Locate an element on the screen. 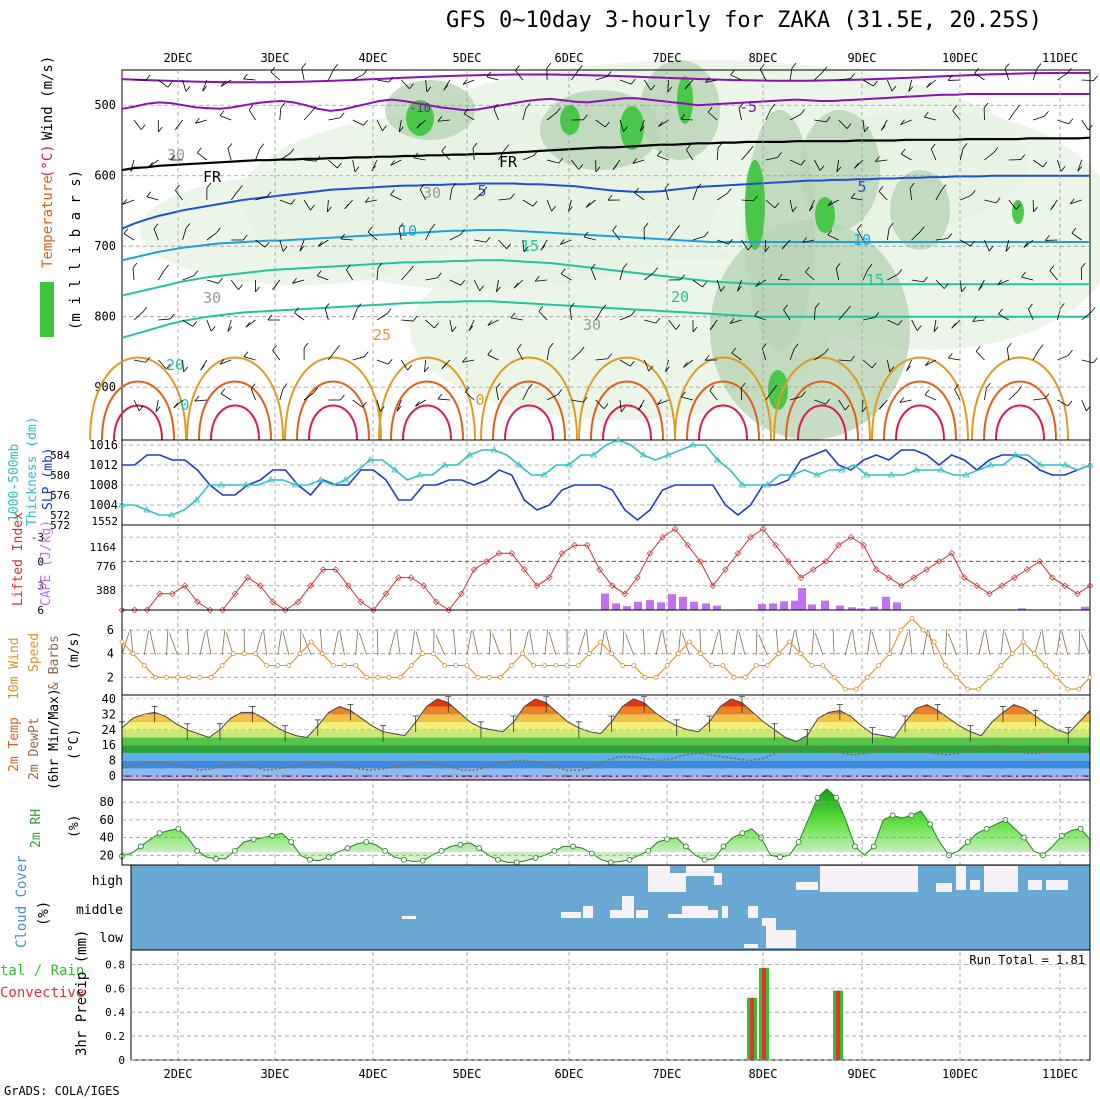 This screenshot has width=1100, height=1100. cloud-level-label: high is located at coordinates (107, 881).